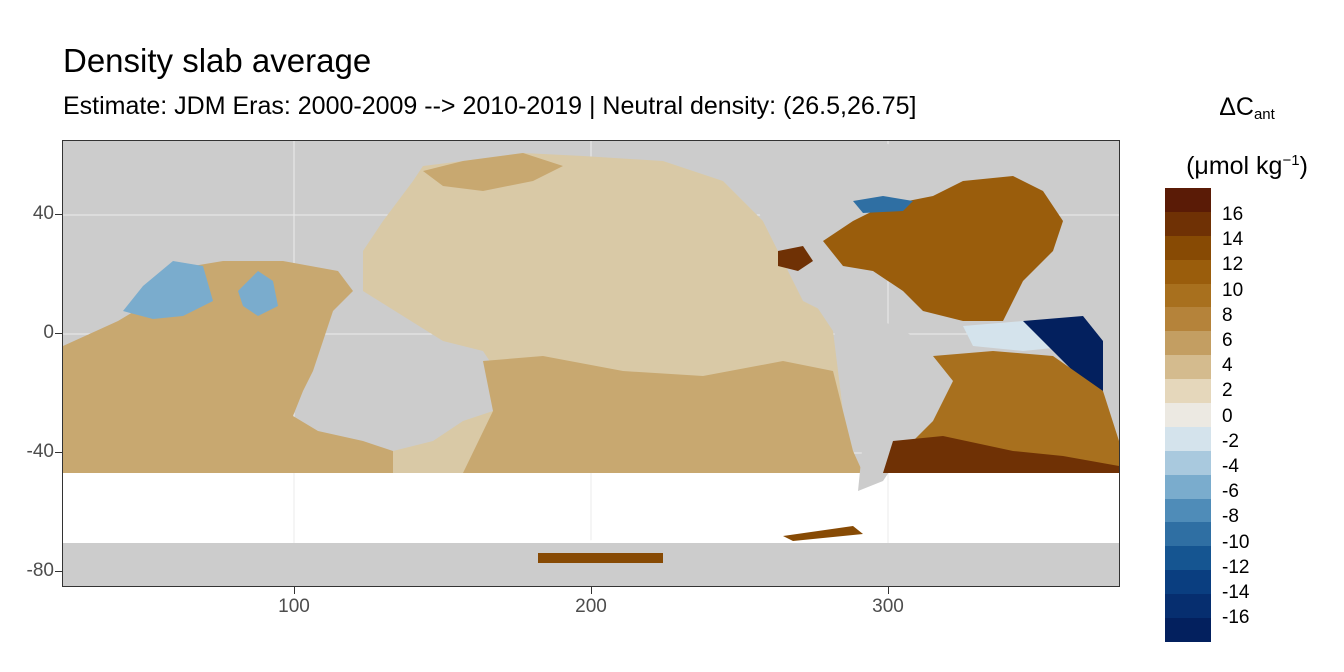  What do you see at coordinates (1236, 618) in the screenshot?
I see `legend-label: -16` at bounding box center [1236, 618].